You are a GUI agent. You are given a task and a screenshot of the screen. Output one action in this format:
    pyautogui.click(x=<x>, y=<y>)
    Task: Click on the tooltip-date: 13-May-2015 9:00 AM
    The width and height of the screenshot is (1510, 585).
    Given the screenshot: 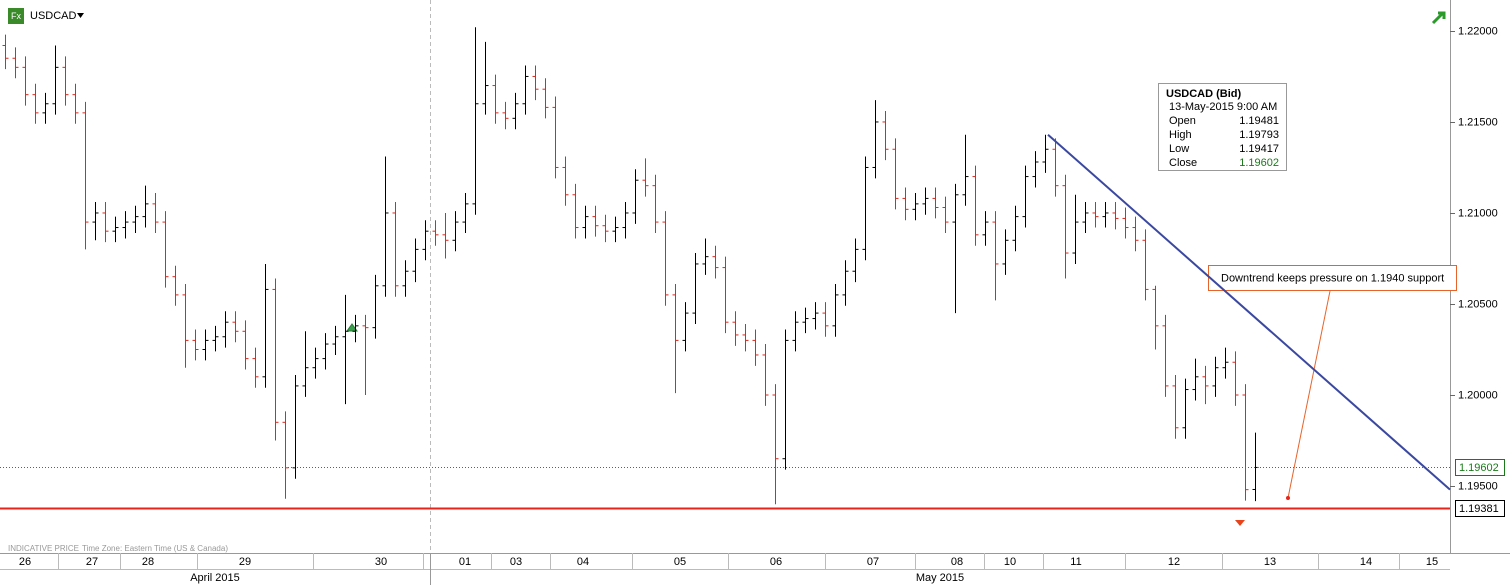 What is the action you would take?
    pyautogui.click(x=1223, y=107)
    